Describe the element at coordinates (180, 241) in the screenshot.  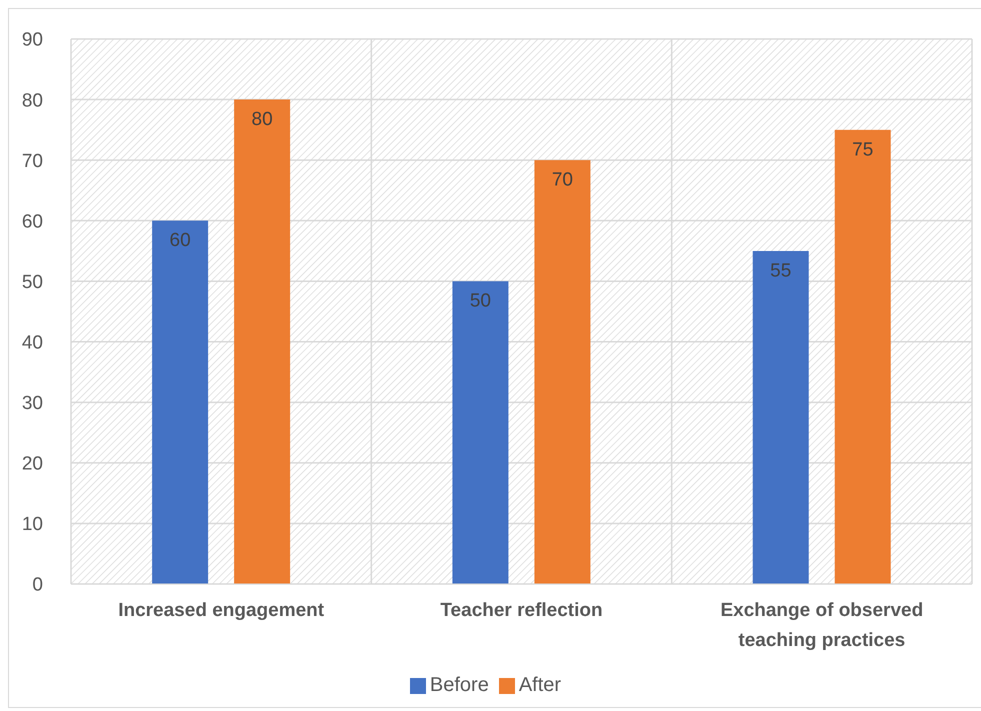
I see `data-label: 60` at that location.